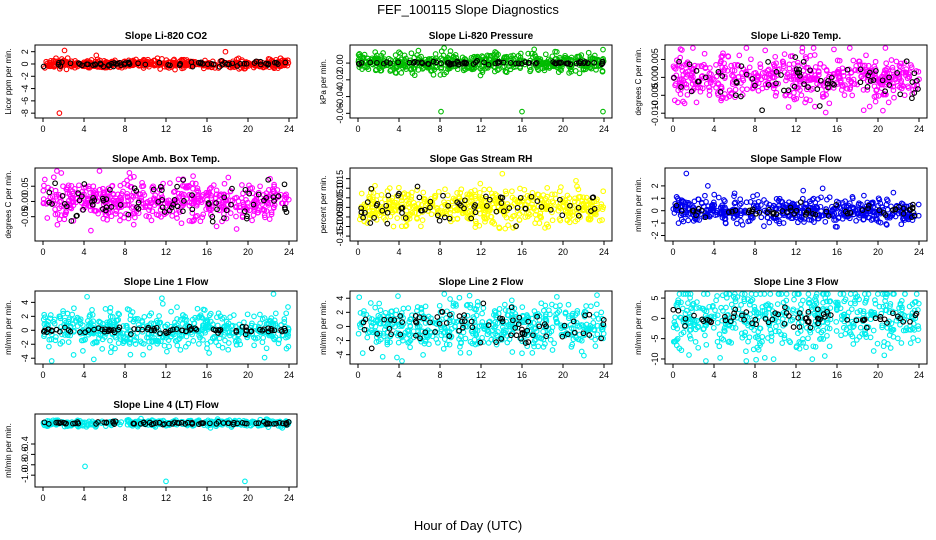  What do you see at coordinates (522, 252) in the screenshot?
I see `x-tick-label: 16` at bounding box center [522, 252].